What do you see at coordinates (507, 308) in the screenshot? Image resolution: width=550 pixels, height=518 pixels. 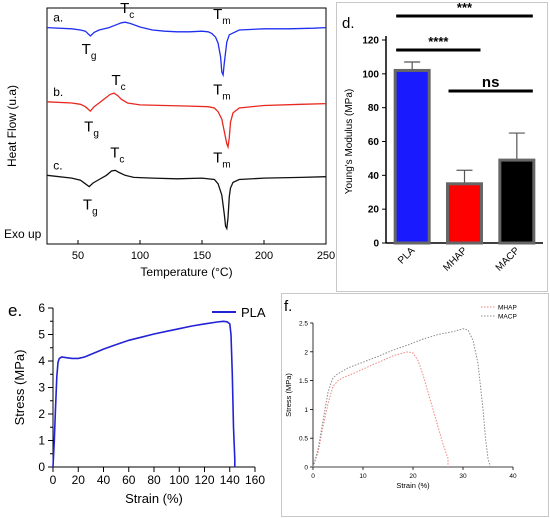 I see `legend-label: MHAP` at bounding box center [507, 308].